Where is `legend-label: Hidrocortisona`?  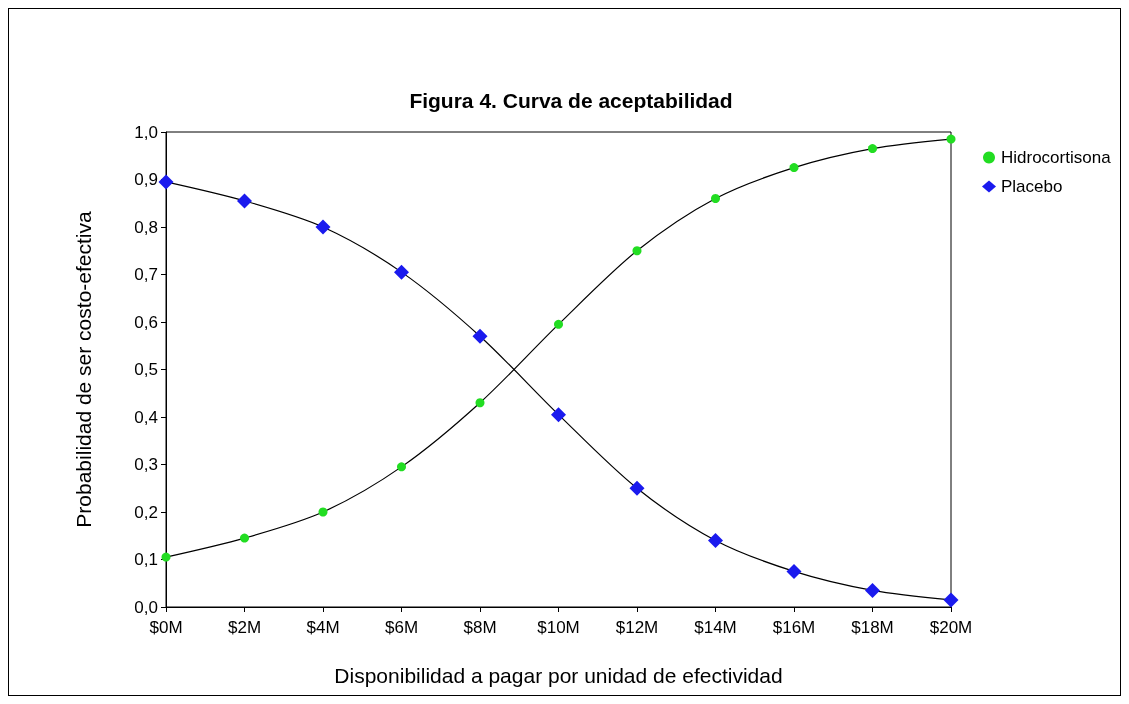 legend-label: Hidrocortisona is located at coordinates (1056, 157).